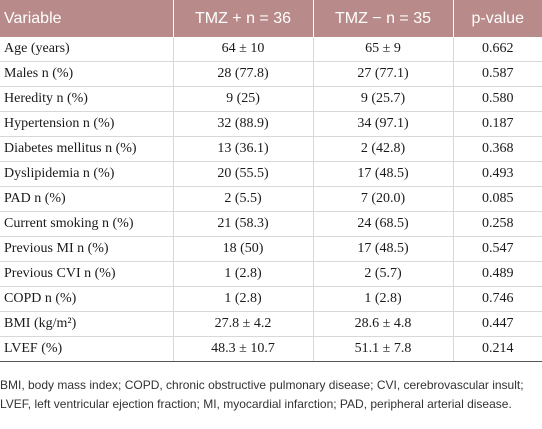  Describe the element at coordinates (243, 99) in the screenshot. I see `cell-tmz-plus: 9 (25)` at that location.